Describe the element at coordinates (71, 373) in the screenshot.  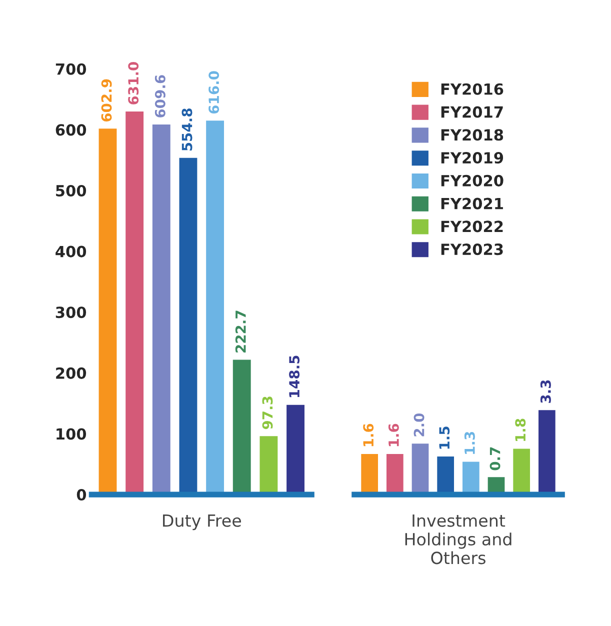
I see `y-tick-label: 200` at that location.